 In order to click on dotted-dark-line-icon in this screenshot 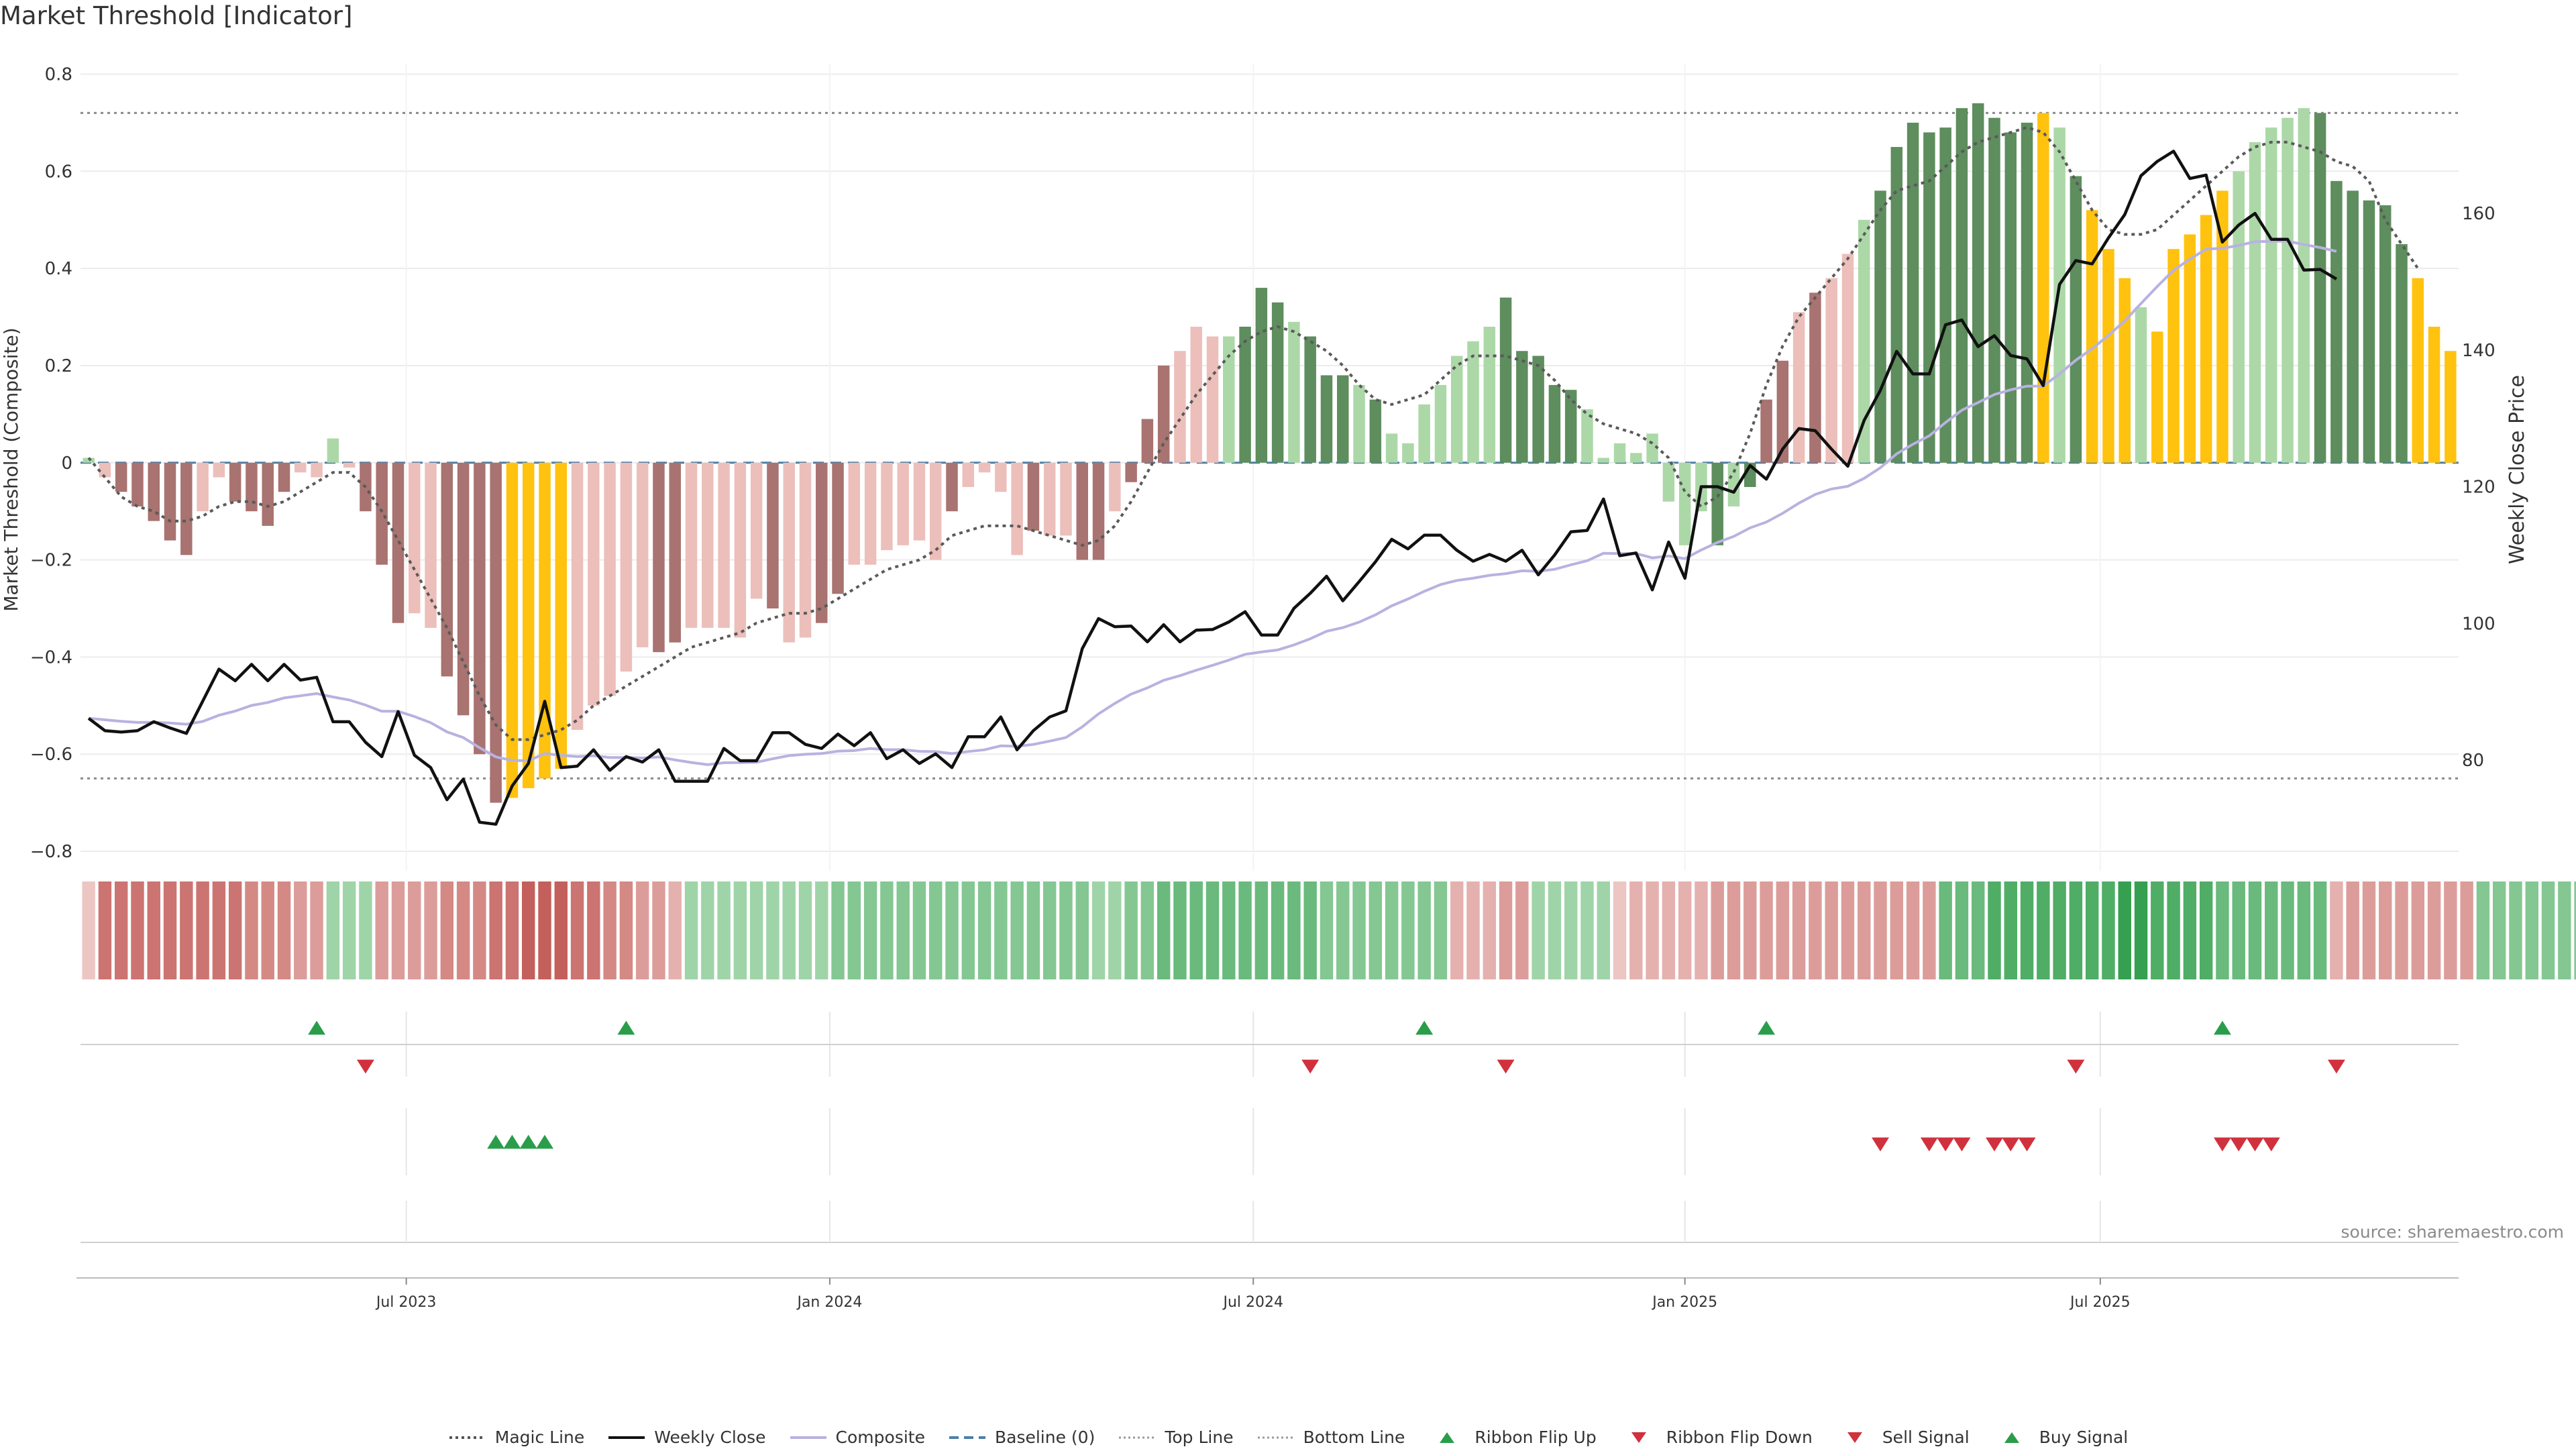, I will do `click(467, 1437)`.